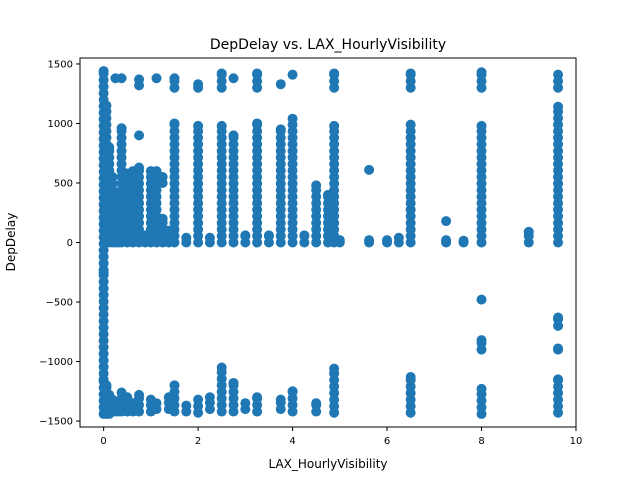 The height and width of the screenshot is (480, 640). I want to click on x-tick-label: 8, so click(481, 441).